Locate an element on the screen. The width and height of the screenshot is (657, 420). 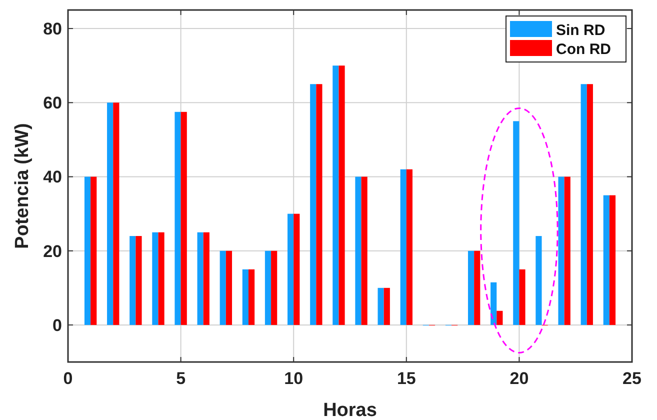
y-tick-label: 0 is located at coordinates (57, 325).